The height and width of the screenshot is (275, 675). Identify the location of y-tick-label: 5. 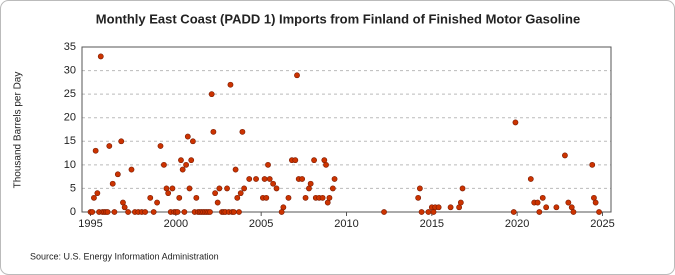
(73, 188).